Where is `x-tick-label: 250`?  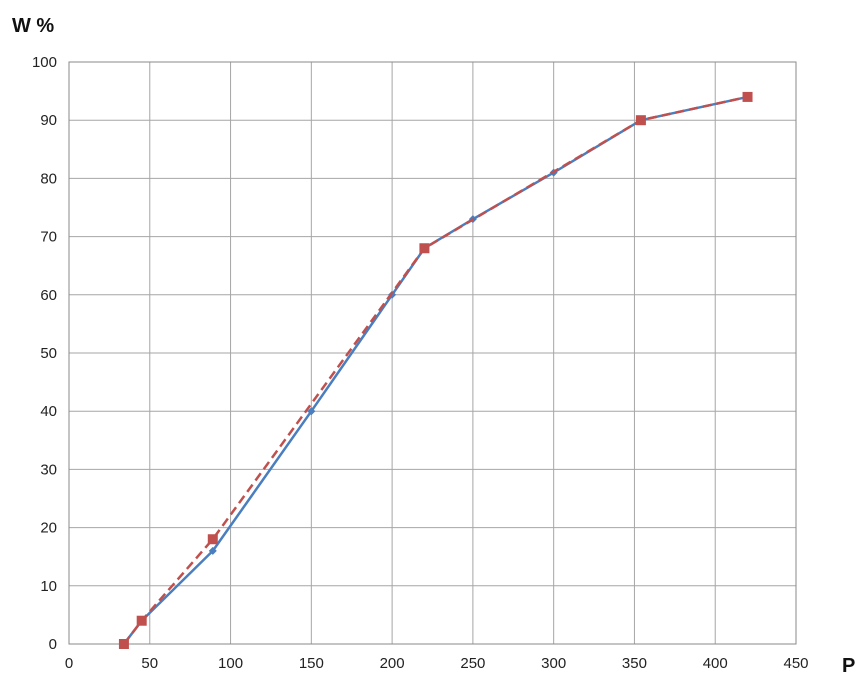 x-tick-label: 250 is located at coordinates (472, 663).